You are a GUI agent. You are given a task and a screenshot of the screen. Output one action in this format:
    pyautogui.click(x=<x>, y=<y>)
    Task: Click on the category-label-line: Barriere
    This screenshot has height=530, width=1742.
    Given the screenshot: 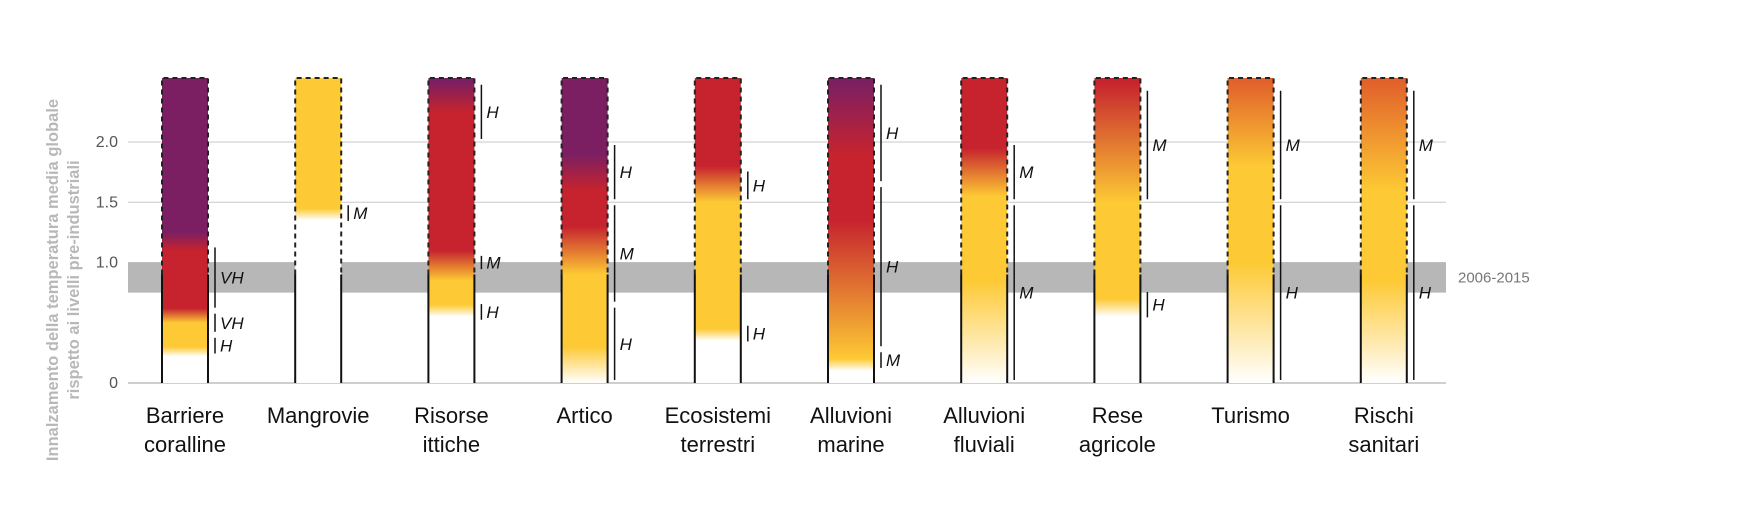 What is the action you would take?
    pyautogui.click(x=185, y=415)
    